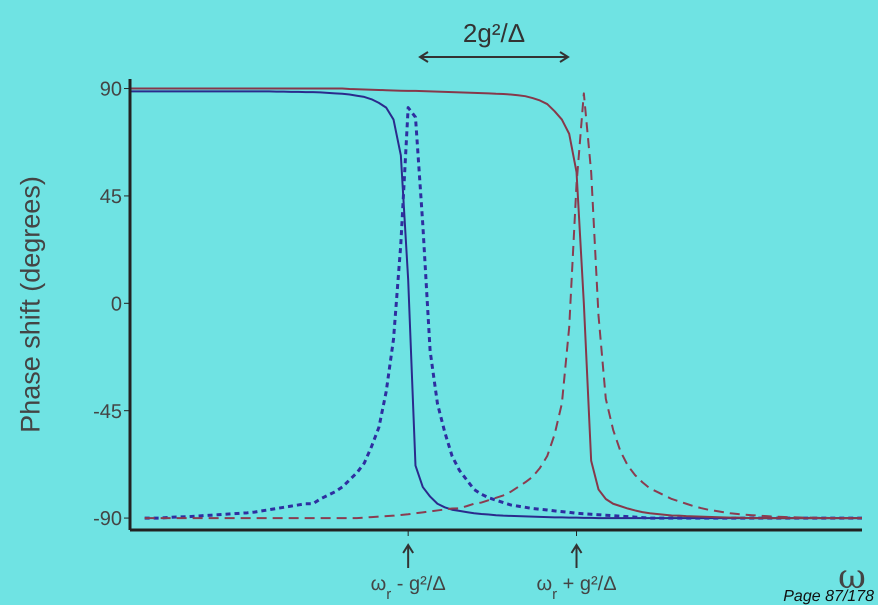 This screenshot has width=878, height=605. What do you see at coordinates (107, 411) in the screenshot?
I see `y-tick-label: -45` at bounding box center [107, 411].